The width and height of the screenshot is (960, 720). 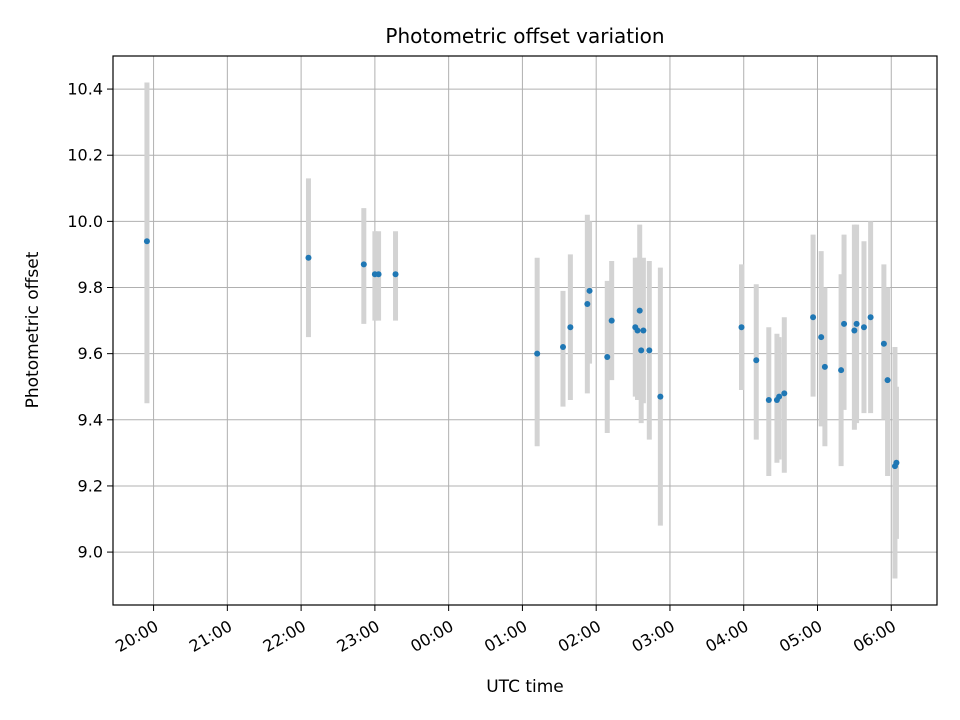 I want to click on y-tick-label: 9.4, so click(x=90, y=419).